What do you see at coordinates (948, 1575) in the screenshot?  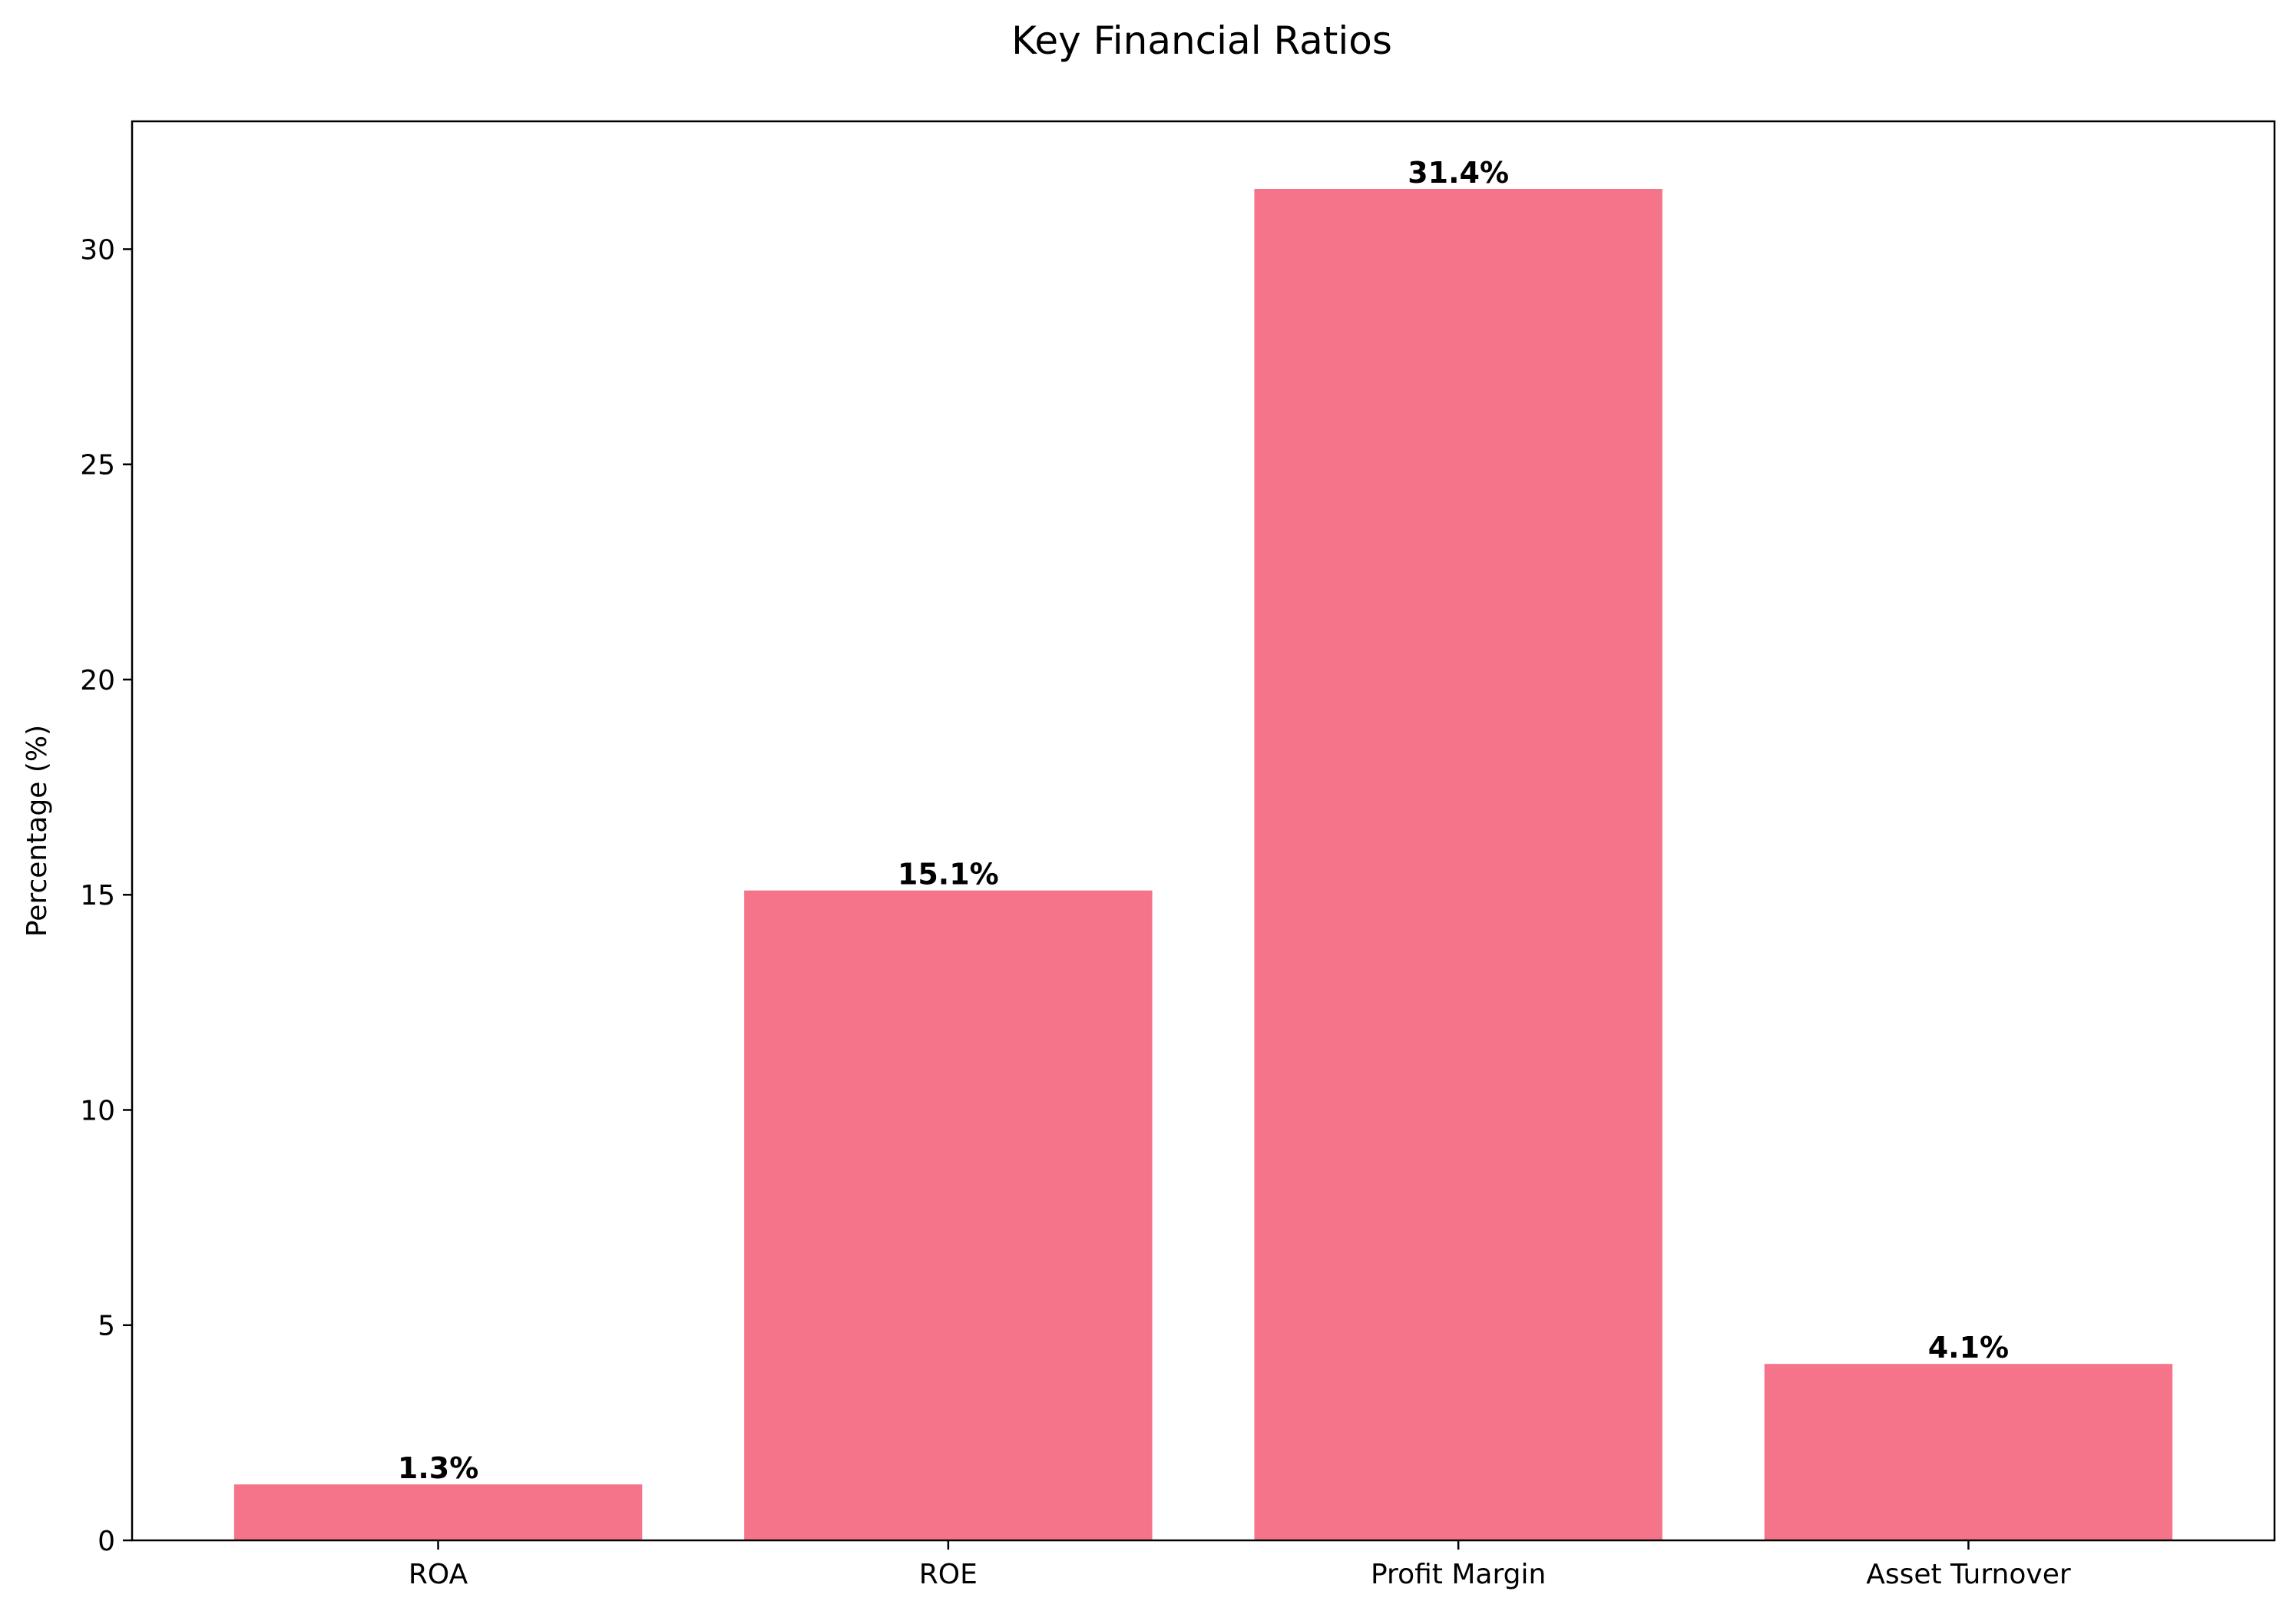 I see `x-tick-label: ROE` at bounding box center [948, 1575].